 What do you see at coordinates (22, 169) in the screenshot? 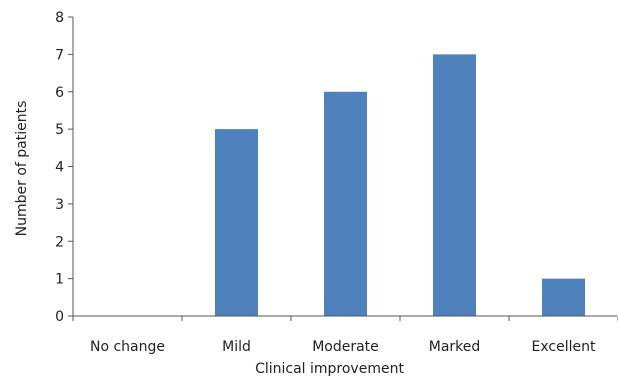
I see `y-axis-title: Number of patients` at bounding box center [22, 169].